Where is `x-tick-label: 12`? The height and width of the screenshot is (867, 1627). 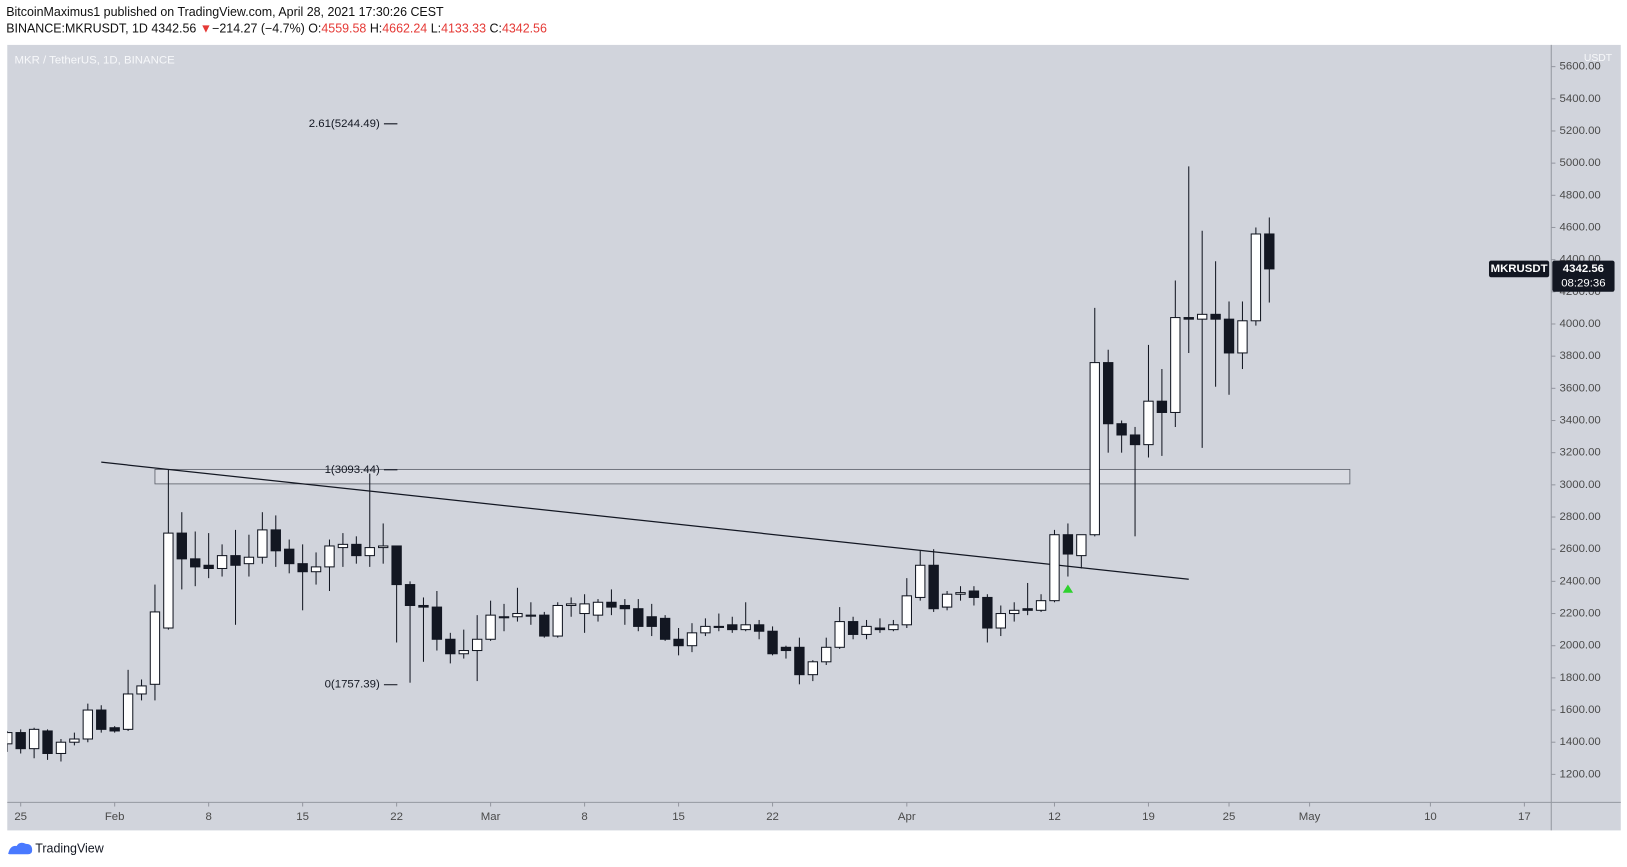 x-tick-label: 12 is located at coordinates (1054, 817).